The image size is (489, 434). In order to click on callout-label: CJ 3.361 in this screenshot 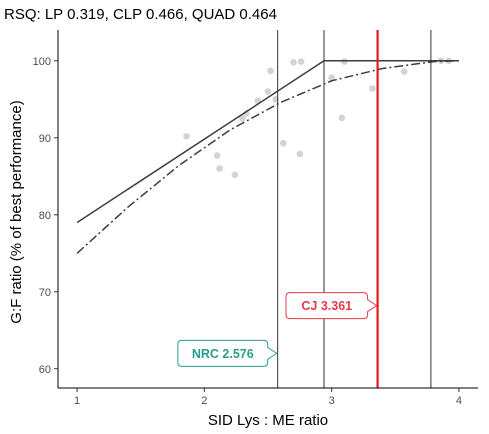, I will do `click(326, 306)`.